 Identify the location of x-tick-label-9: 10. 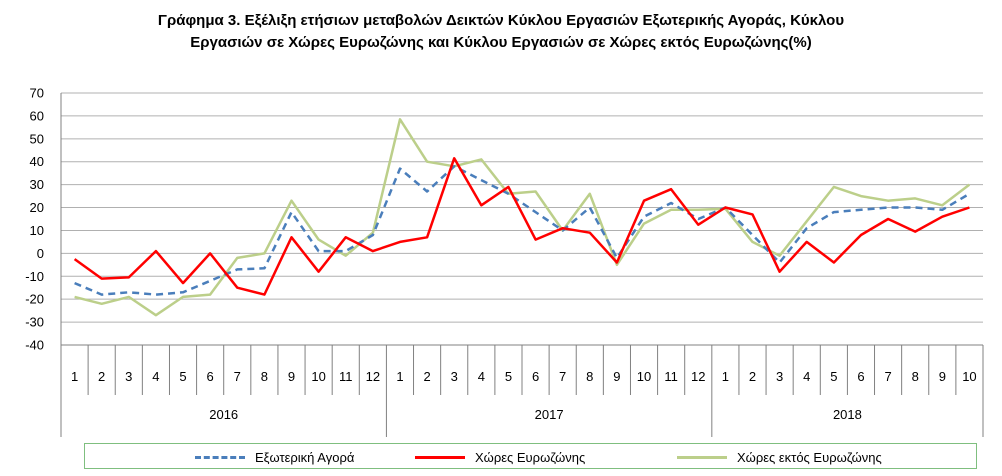
(318, 376).